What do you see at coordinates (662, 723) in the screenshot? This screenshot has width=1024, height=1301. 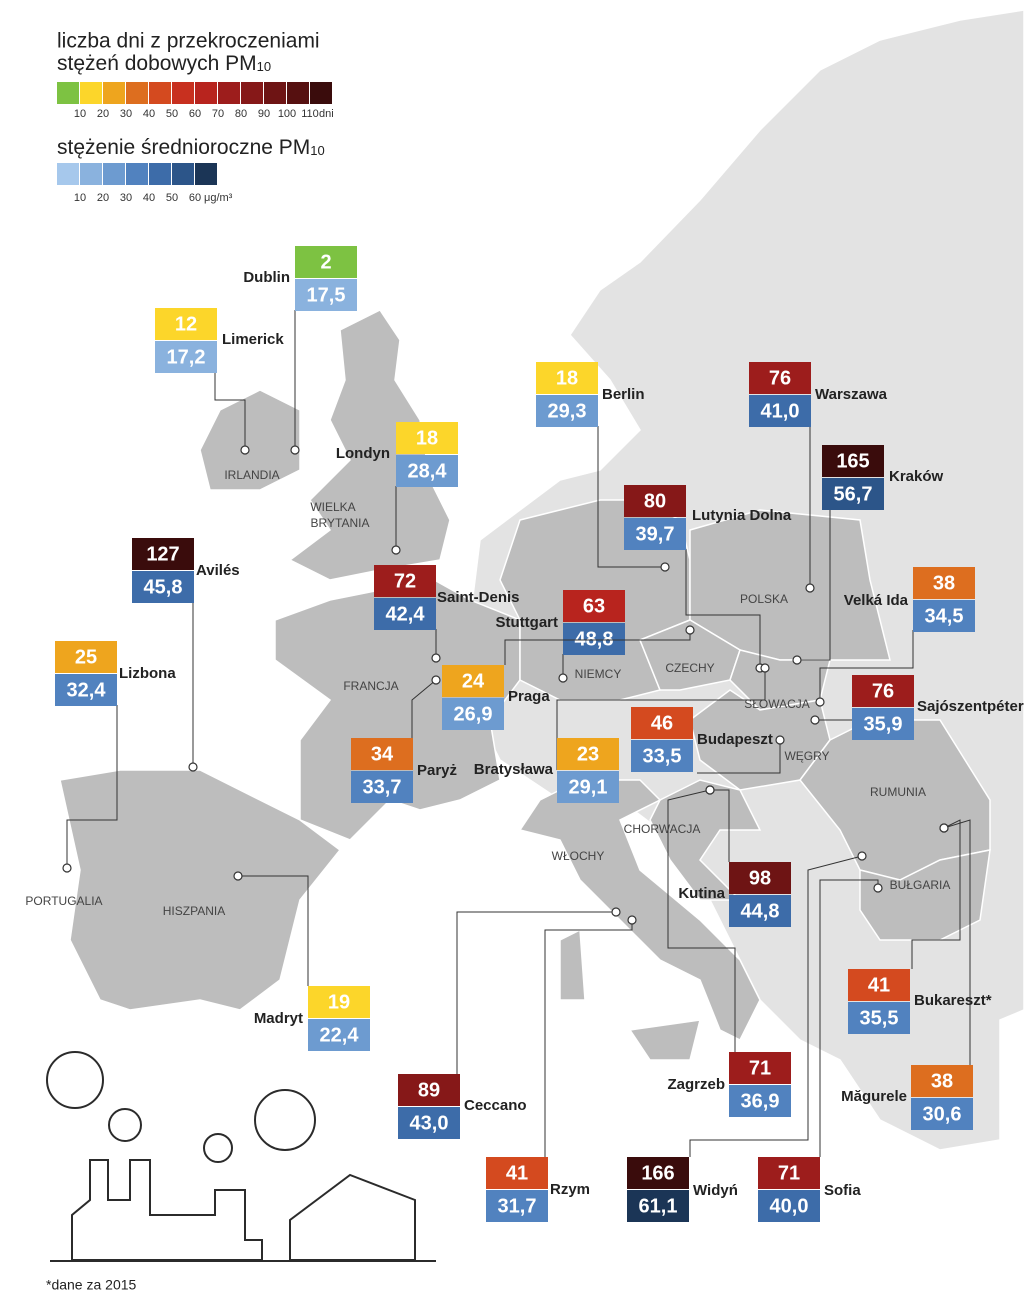 I see `days-value: 46` at bounding box center [662, 723].